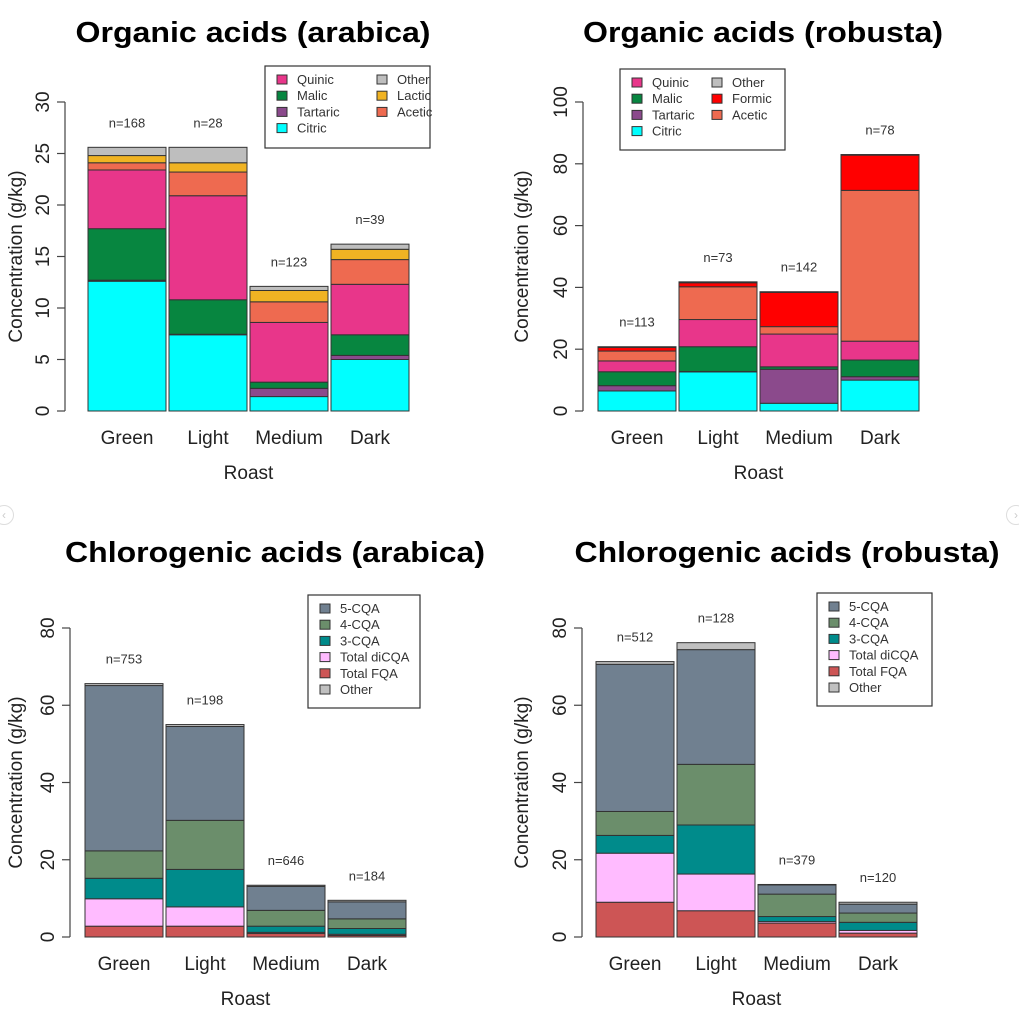  Describe the element at coordinates (43, 101) in the screenshot. I see `y-tick-label: 30` at that location.